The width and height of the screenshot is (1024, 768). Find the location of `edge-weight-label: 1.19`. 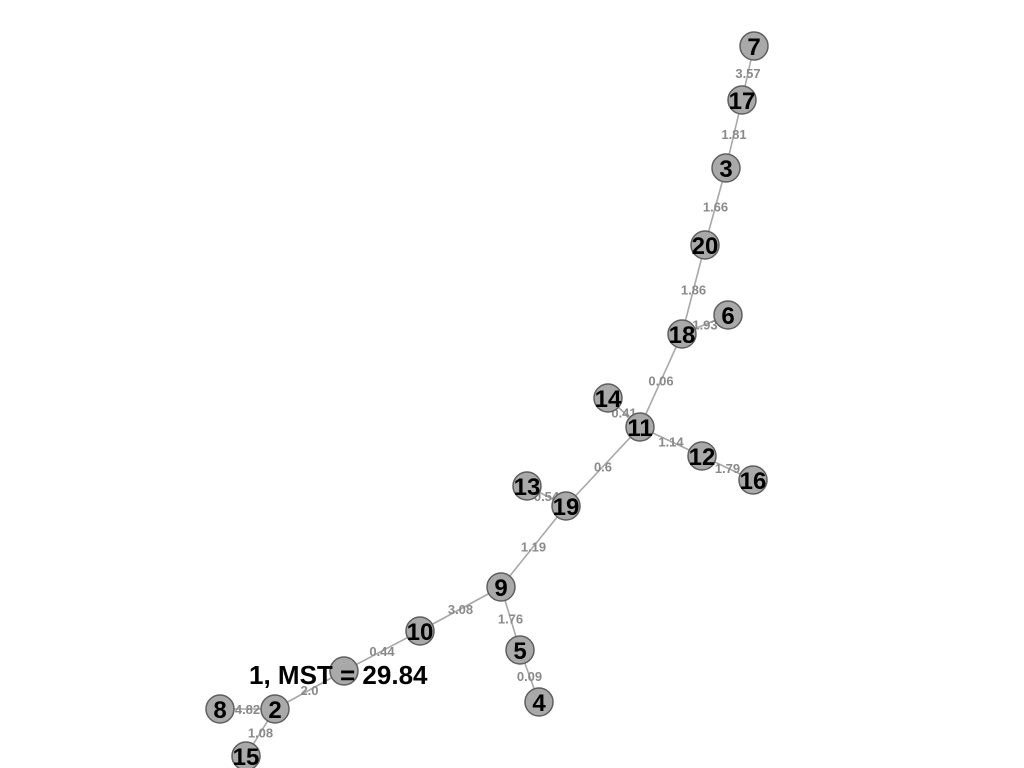

edge-weight-label: 1.19 is located at coordinates (533, 547).